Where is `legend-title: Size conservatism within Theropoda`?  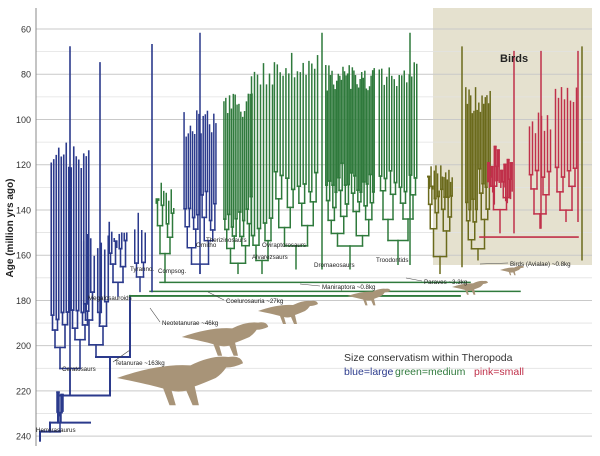 legend-title: Size conservatism within Theropoda is located at coordinates (428, 358).